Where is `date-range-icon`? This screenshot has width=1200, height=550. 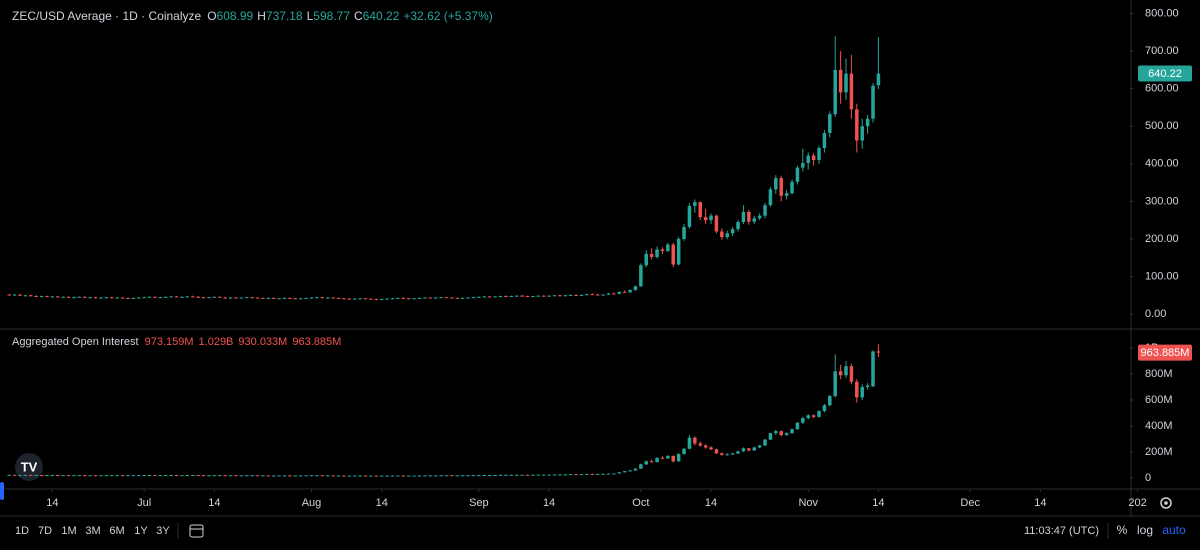 date-range-icon is located at coordinates (196, 531).